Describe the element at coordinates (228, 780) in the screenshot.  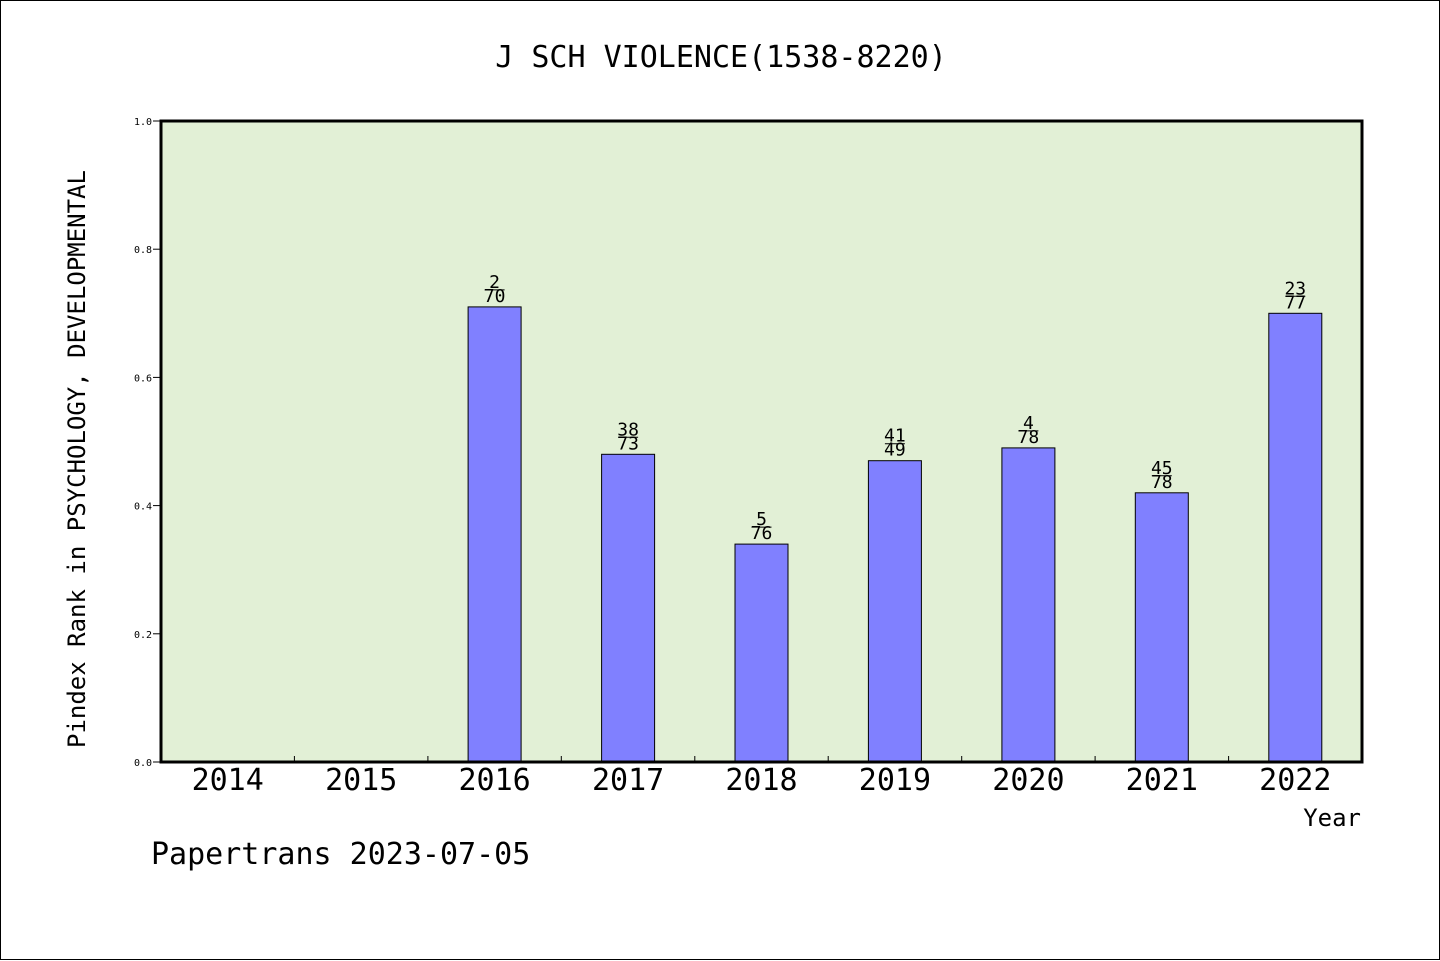
I see `x-tick-label-2014: 2014` at that location.